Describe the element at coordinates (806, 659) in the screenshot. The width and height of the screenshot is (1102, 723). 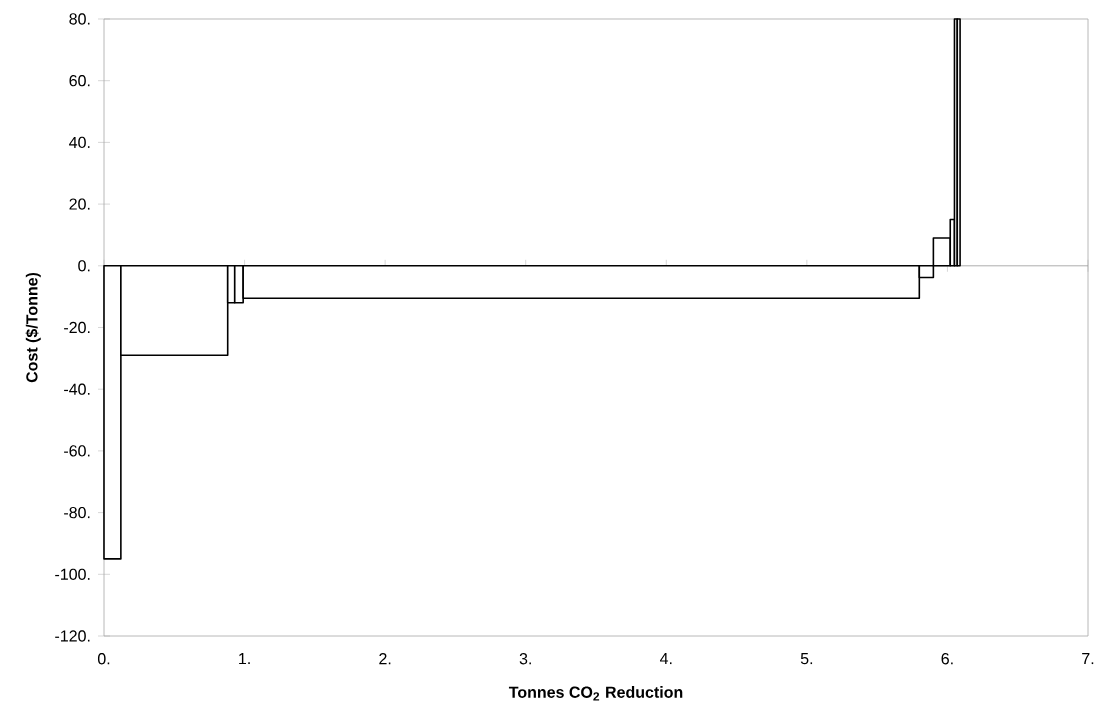
I see `x-tick-label: 5.` at that location.